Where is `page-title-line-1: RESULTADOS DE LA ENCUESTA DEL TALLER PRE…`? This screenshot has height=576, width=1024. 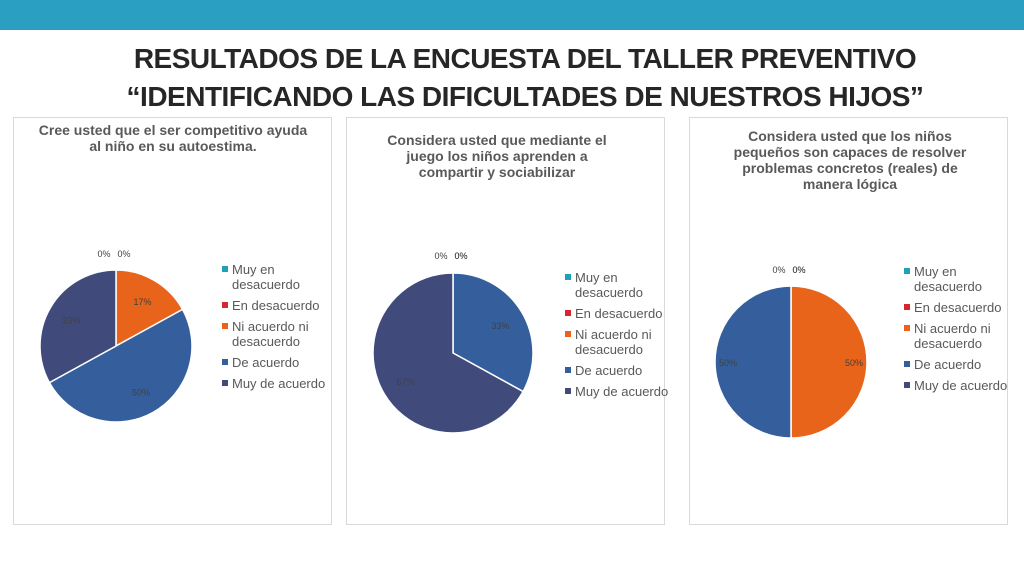 page-title-line-1: RESULTADOS DE LA ENCUESTA DEL TALLER PRE… is located at coordinates (525, 58).